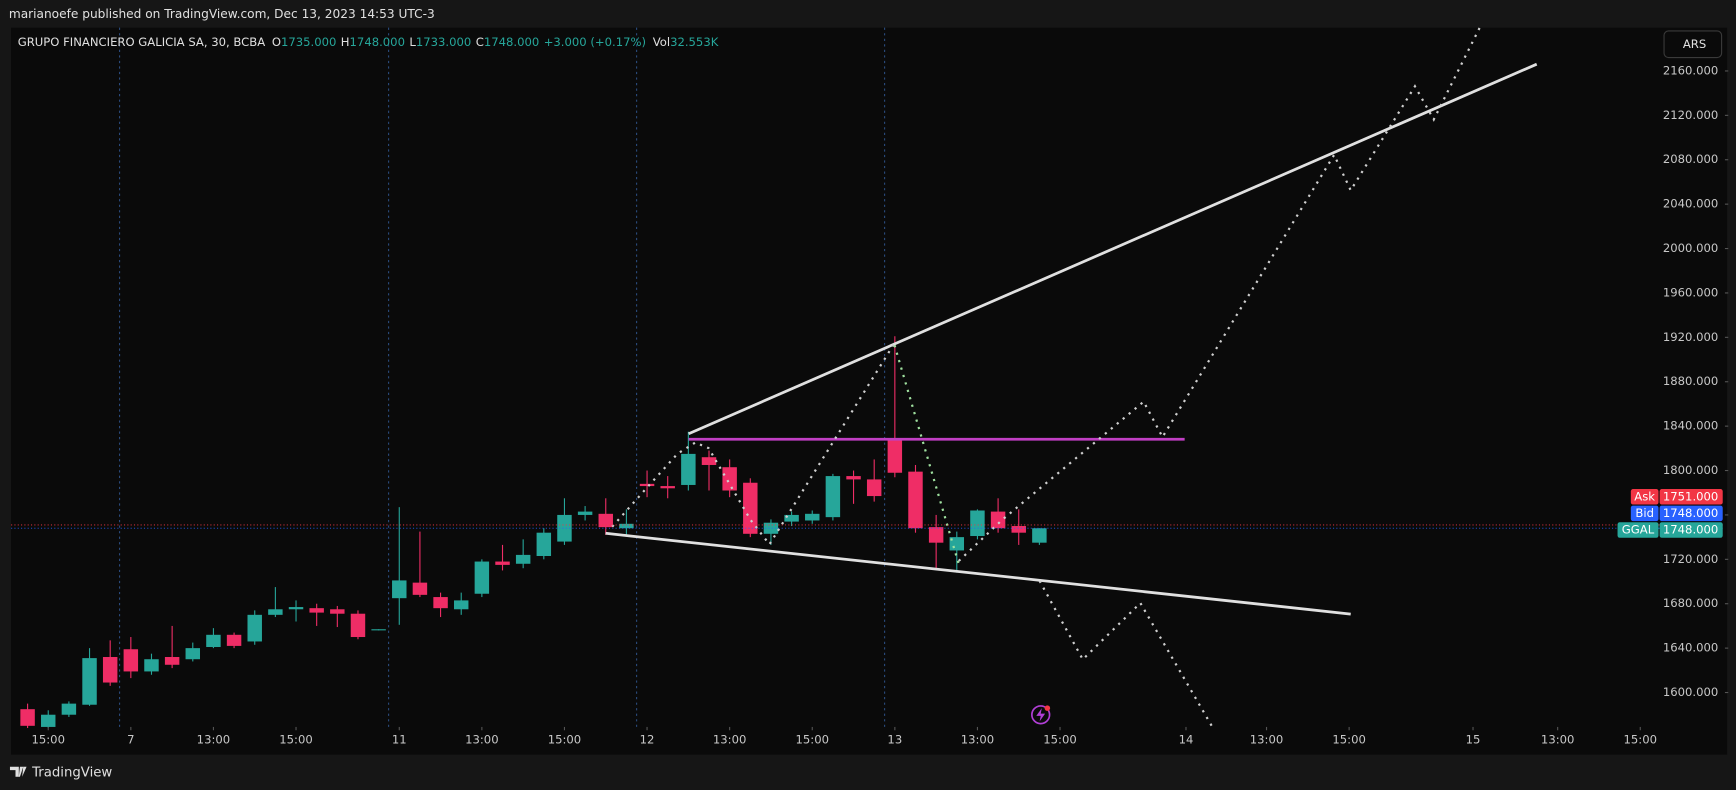 The width and height of the screenshot is (1736, 790). What do you see at coordinates (1690, 159) in the screenshot?
I see `y-tick-label: 2080.000` at bounding box center [1690, 159].